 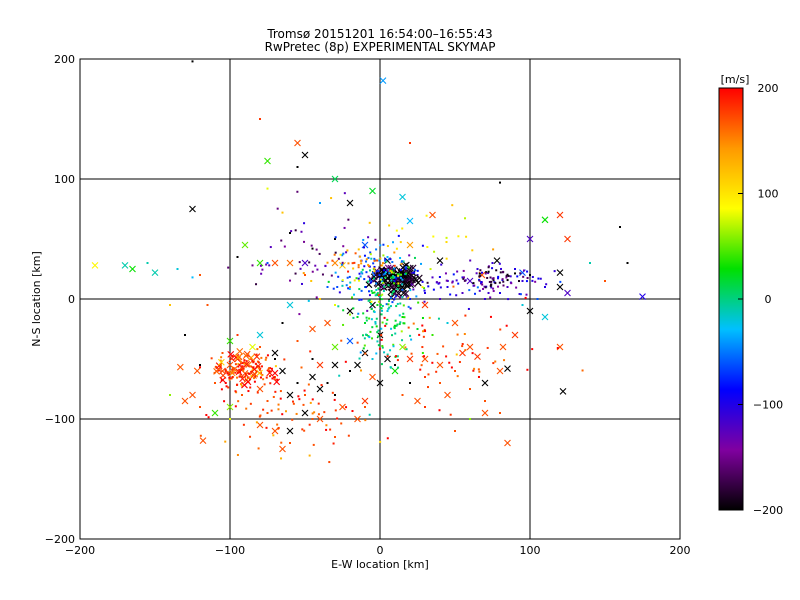 I want to click on chart-subtitle: RwPretec (8p) EXPERIMENTAL SKYMAP, so click(x=380, y=47).